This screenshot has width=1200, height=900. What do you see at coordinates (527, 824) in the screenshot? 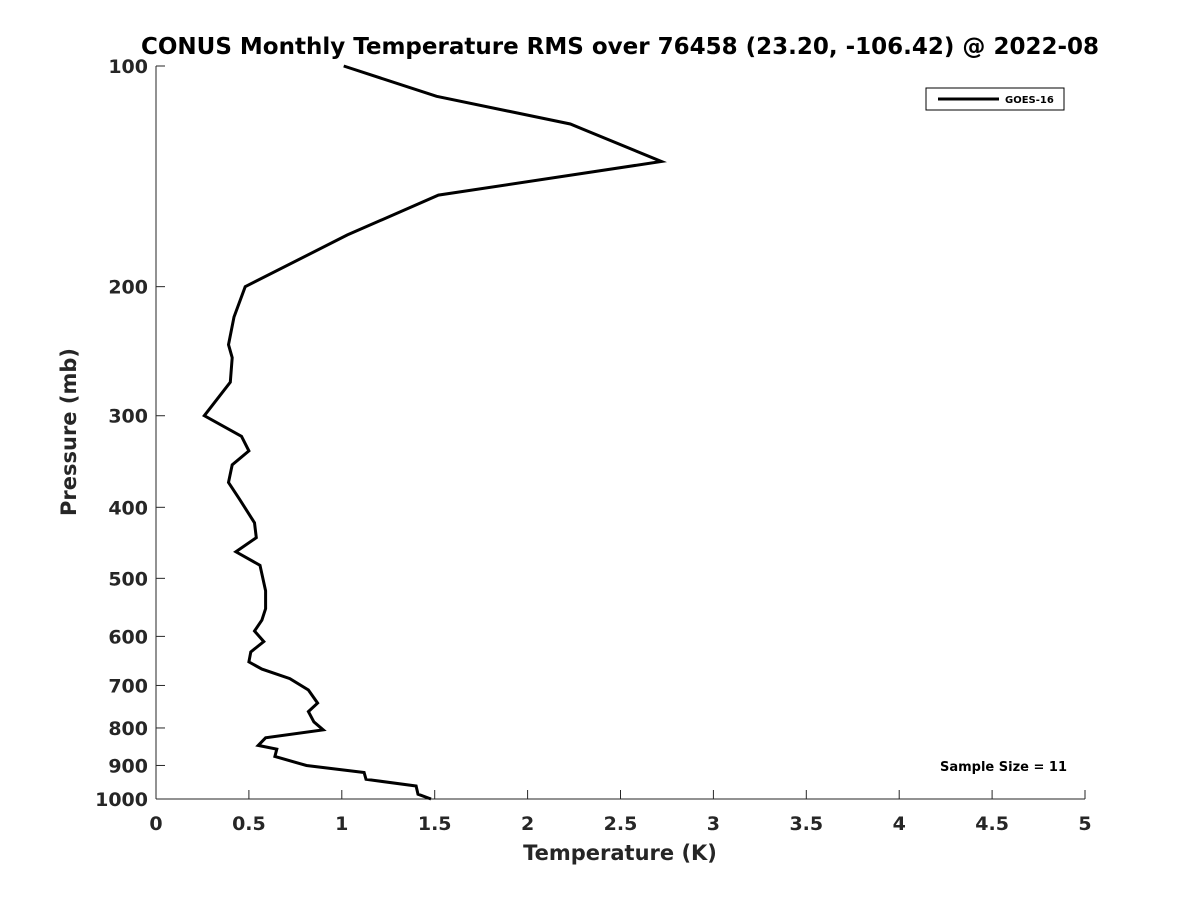
I see `x-tick-label: 2` at bounding box center [527, 824].